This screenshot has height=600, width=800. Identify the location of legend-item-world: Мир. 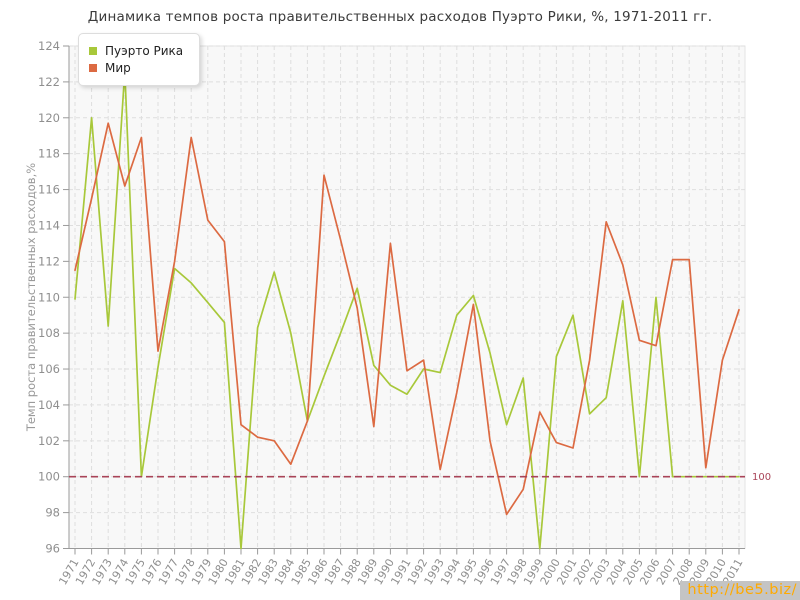
(136, 68).